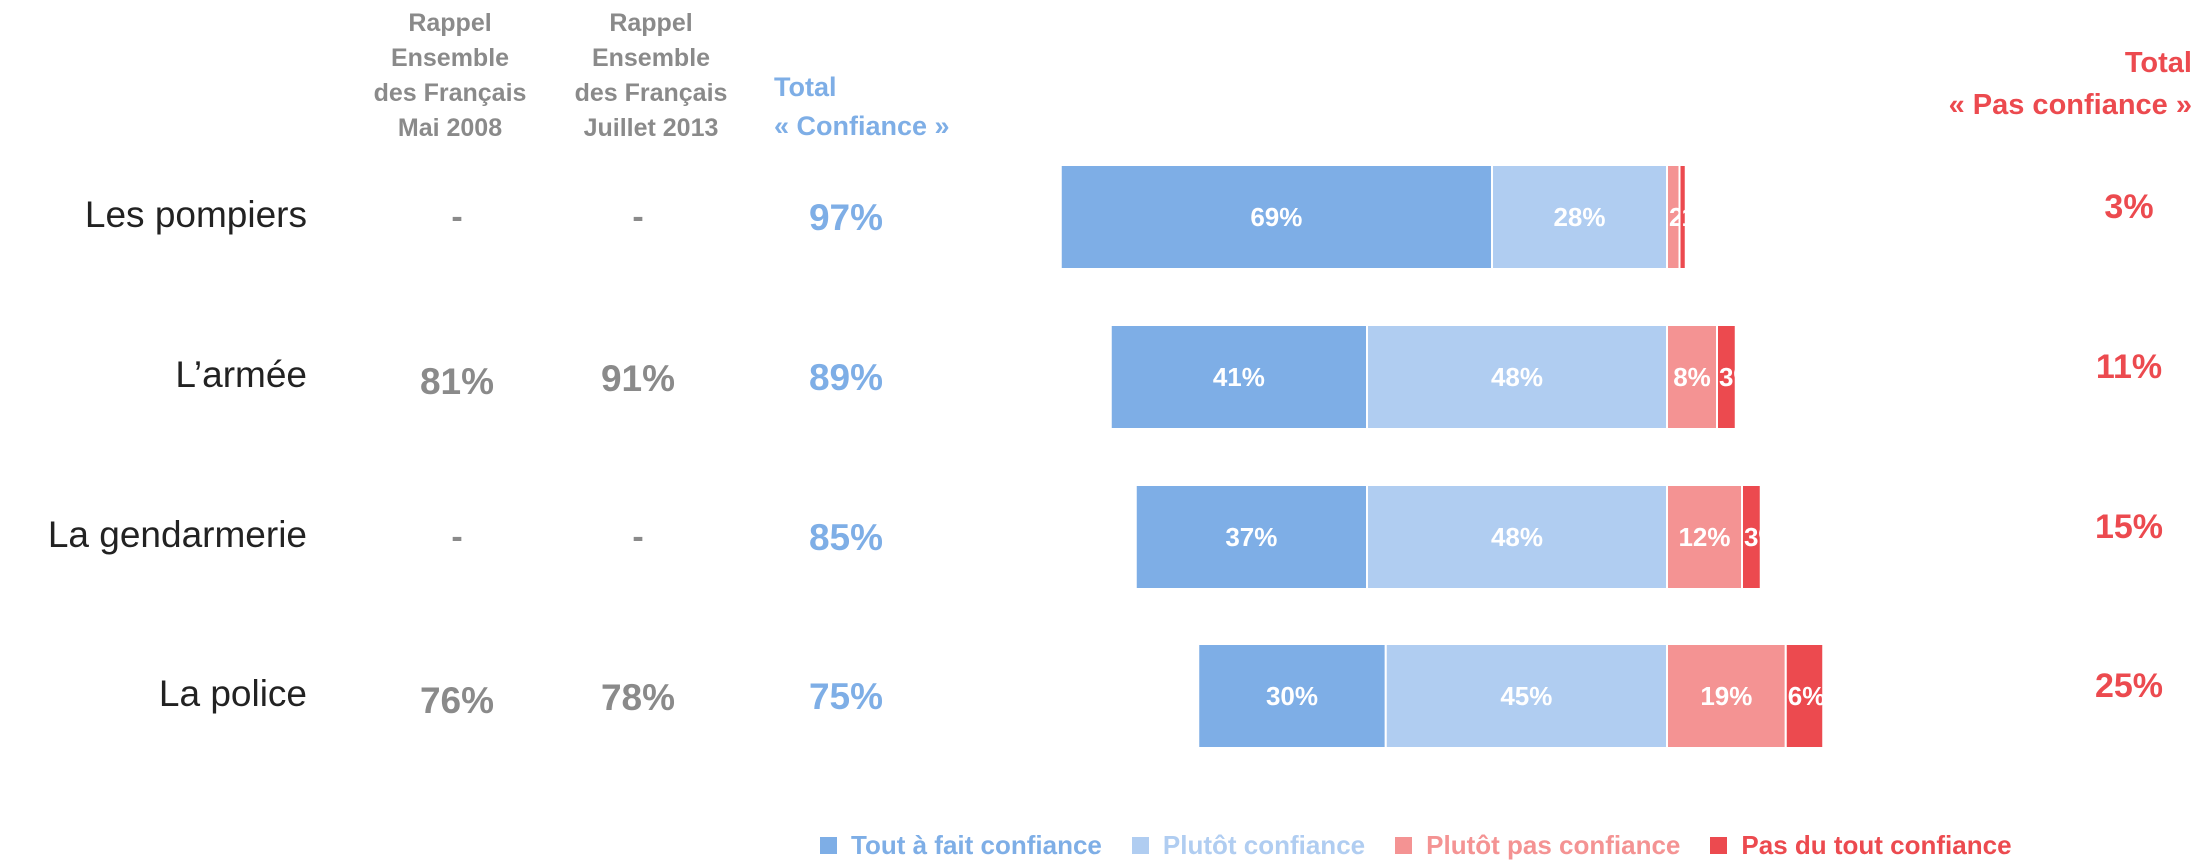 Image resolution: width=2198 pixels, height=863 pixels. I want to click on total-confiance-value: 75%, so click(846, 696).